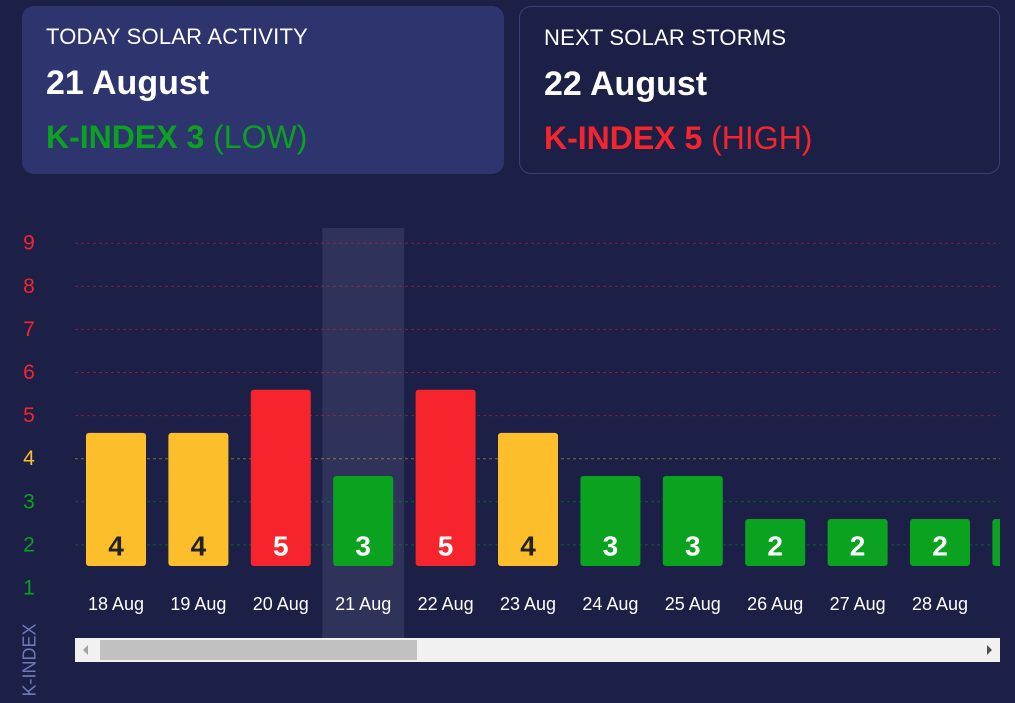  Describe the element at coordinates (446, 546) in the screenshot. I see `bar-label-4: 5` at that location.